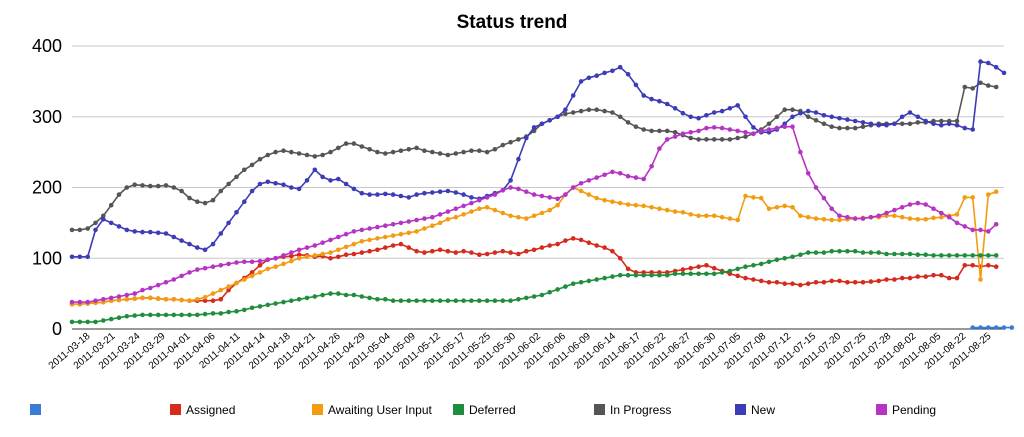 This screenshot has height=437, width=1024. What do you see at coordinates (210, 410) in the screenshot?
I see `legend-label: Assigned` at bounding box center [210, 410].